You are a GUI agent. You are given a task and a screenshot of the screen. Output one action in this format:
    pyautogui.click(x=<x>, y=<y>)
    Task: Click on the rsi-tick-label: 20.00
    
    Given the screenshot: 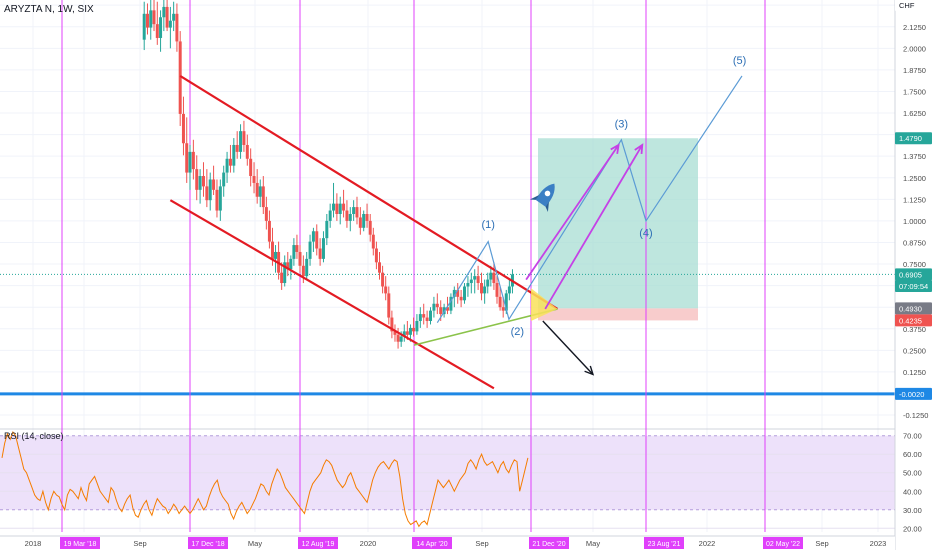 What is the action you would take?
    pyautogui.click(x=912, y=528)
    